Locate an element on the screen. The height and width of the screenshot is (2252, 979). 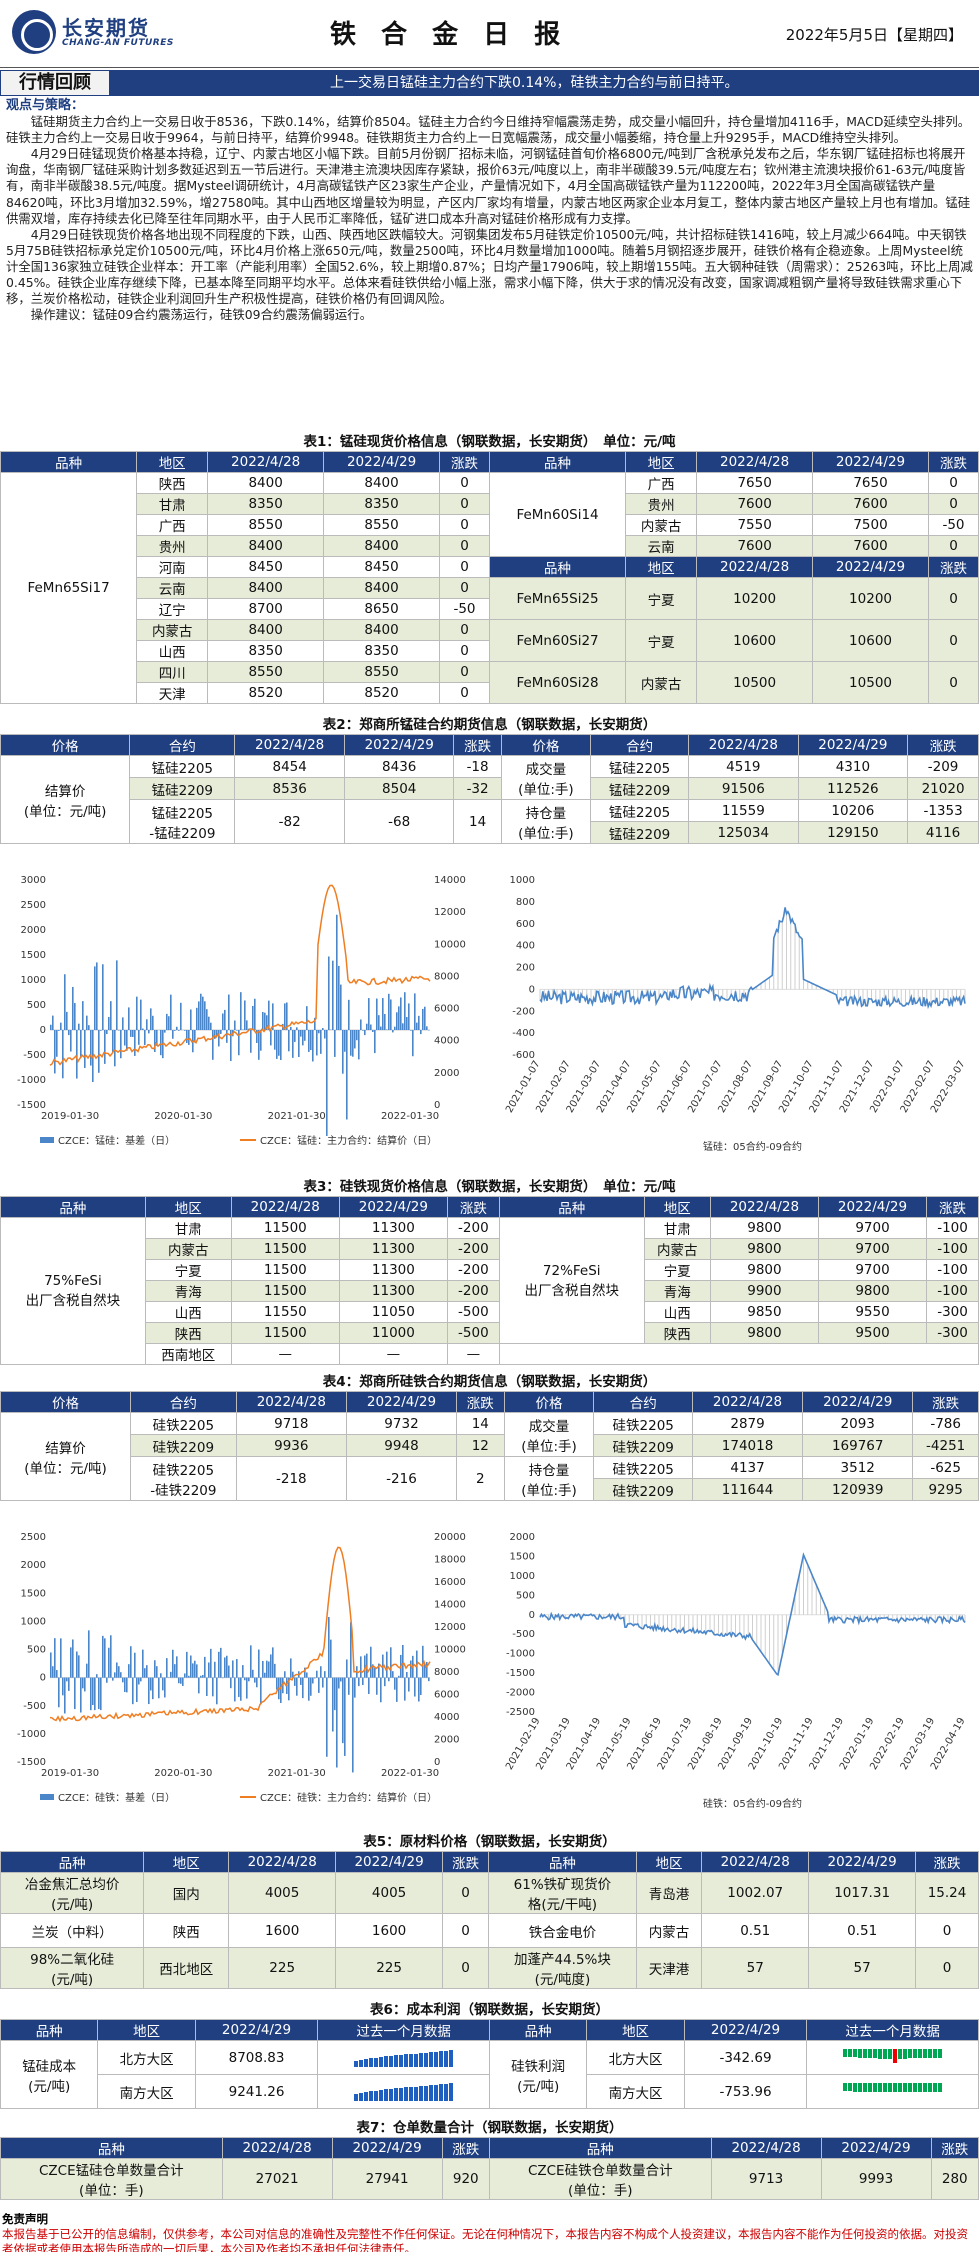
table-row: 陕西 11500 11000 -500 陕西 9800 9500 -300 is located at coordinates (490, 1333).